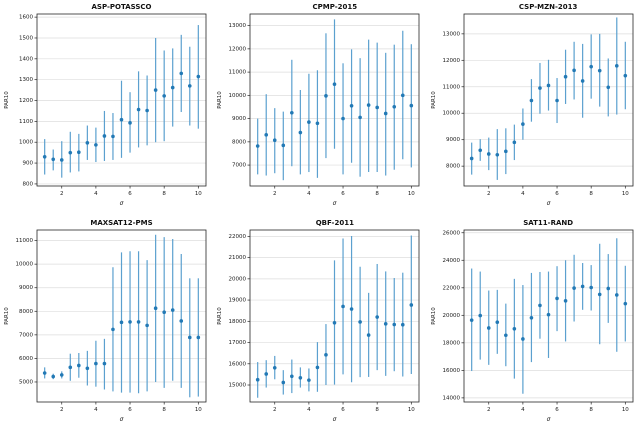 This screenshot has height=432, width=640. I want to click on svg-text: 15000, so click(238, 386).